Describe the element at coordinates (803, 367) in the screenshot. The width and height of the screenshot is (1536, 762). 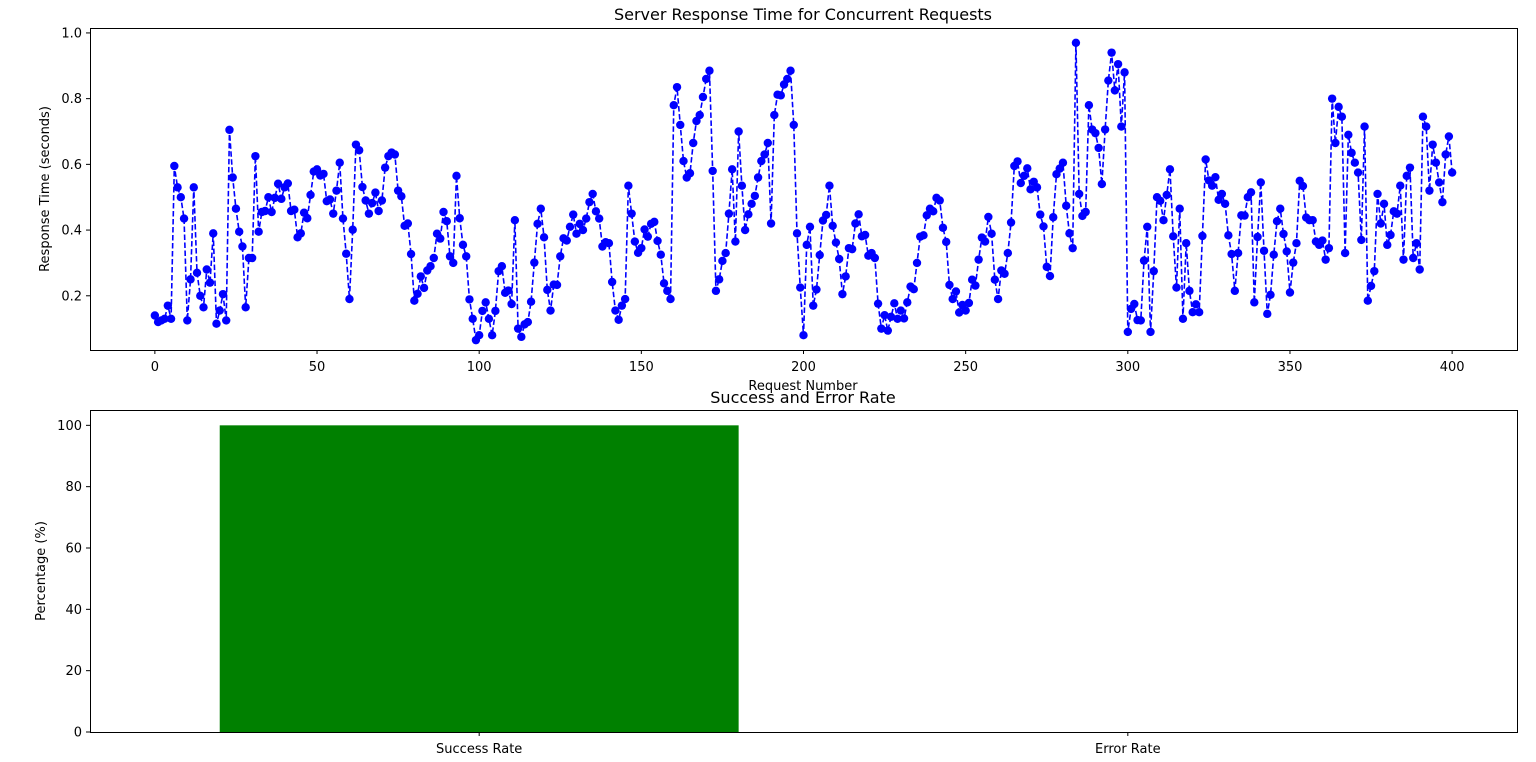
I see `x-tick-label: 200` at that location.